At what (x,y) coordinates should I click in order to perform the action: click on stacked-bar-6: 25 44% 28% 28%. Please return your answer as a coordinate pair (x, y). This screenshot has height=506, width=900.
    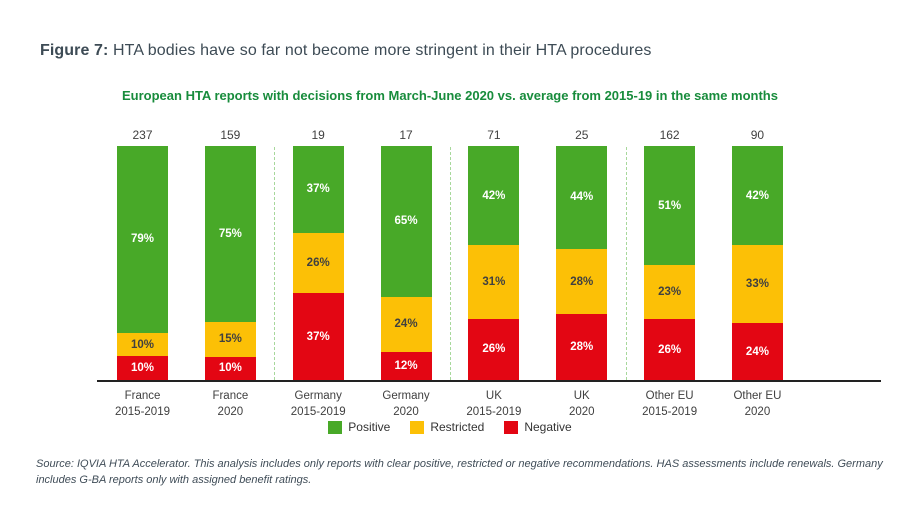
    Looking at the image, I should click on (582, 254).